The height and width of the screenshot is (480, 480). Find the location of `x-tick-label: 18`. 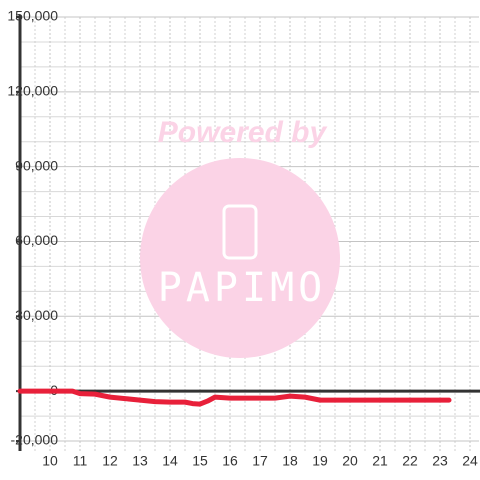

x-tick-label: 18 is located at coordinates (290, 461).